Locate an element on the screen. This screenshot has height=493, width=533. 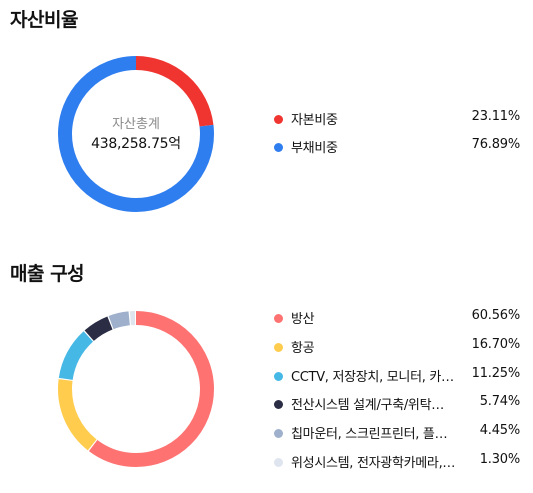
legend-value: 11.25% is located at coordinates (496, 373).